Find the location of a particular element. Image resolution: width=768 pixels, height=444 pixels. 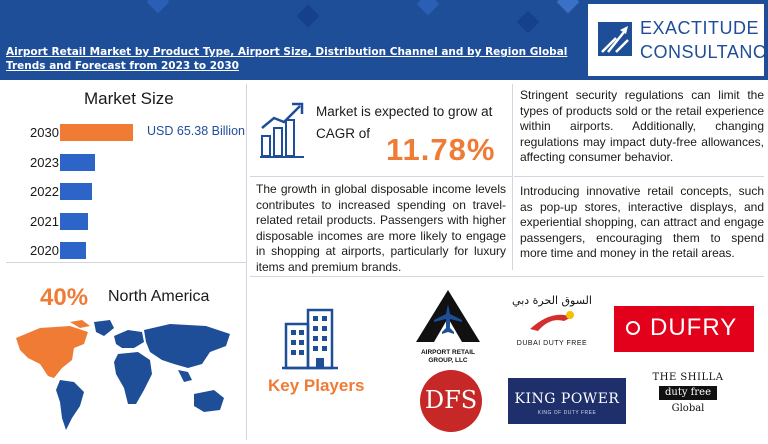

logo-line1: EXACTITUDE is located at coordinates (700, 28).